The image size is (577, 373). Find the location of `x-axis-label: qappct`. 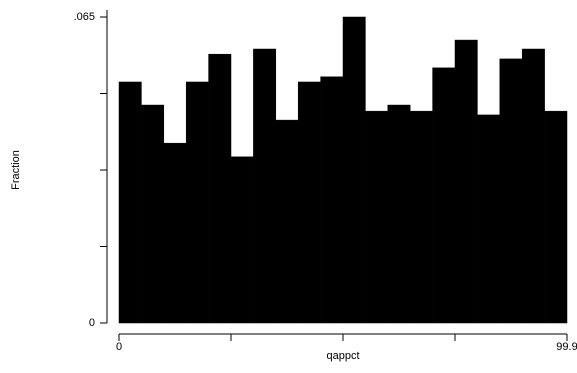

x-axis-label: qappct is located at coordinates (342, 356).